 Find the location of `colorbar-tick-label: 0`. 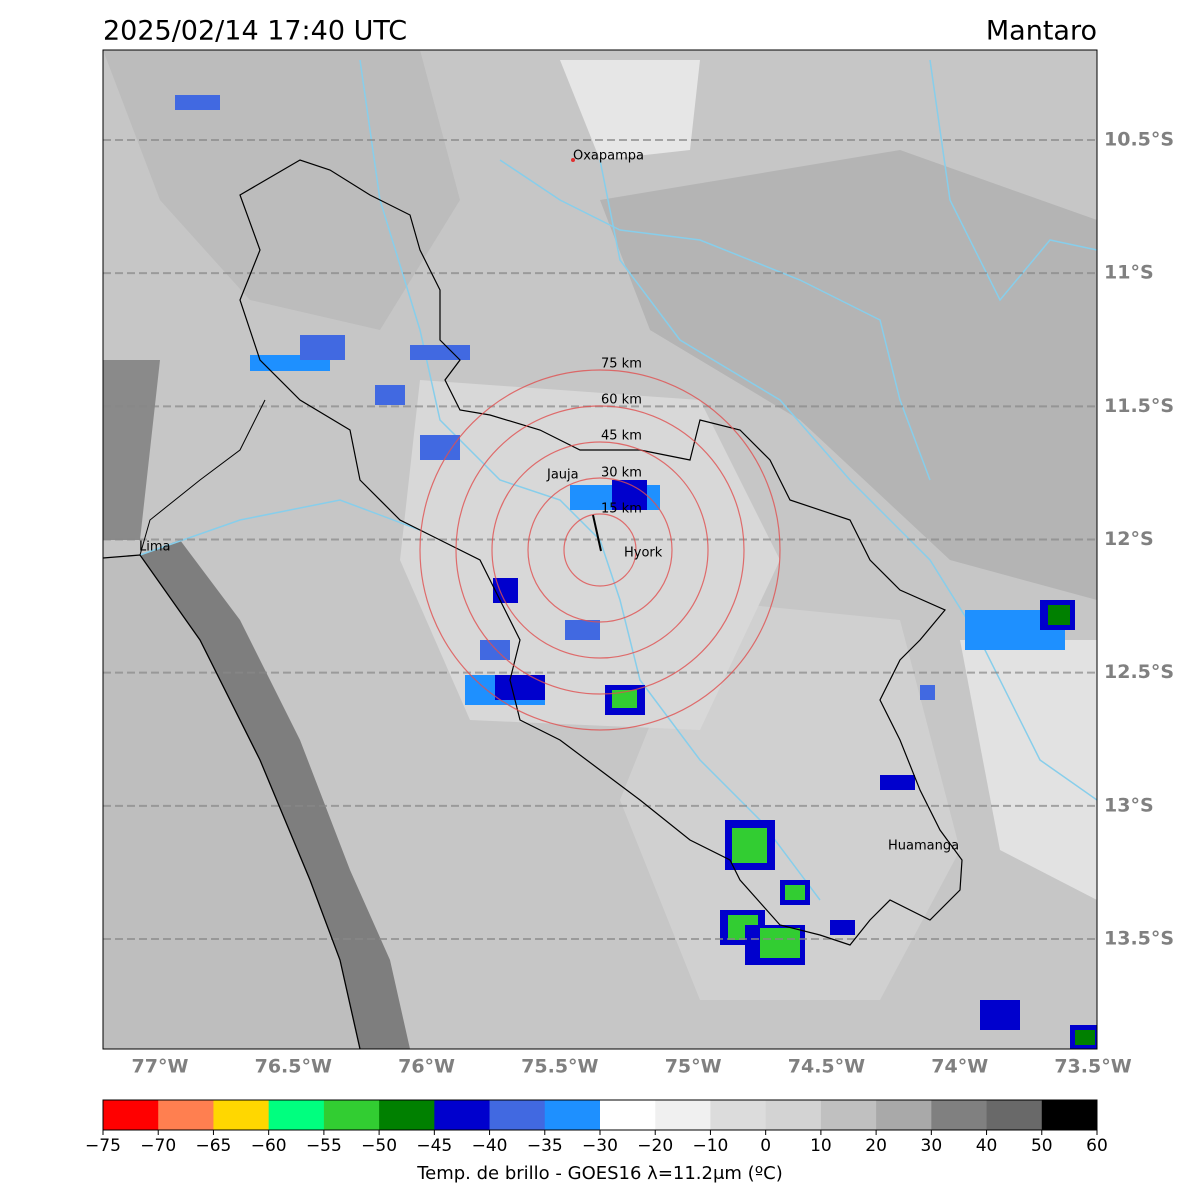

colorbar-tick-label: 0 is located at coordinates (765, 1146).